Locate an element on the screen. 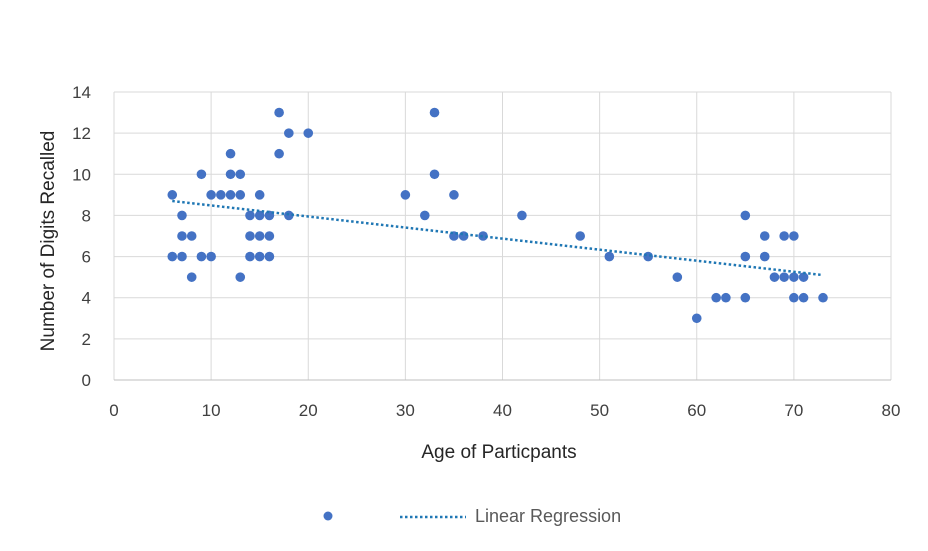  y-tick-label: 8 is located at coordinates (86, 215).